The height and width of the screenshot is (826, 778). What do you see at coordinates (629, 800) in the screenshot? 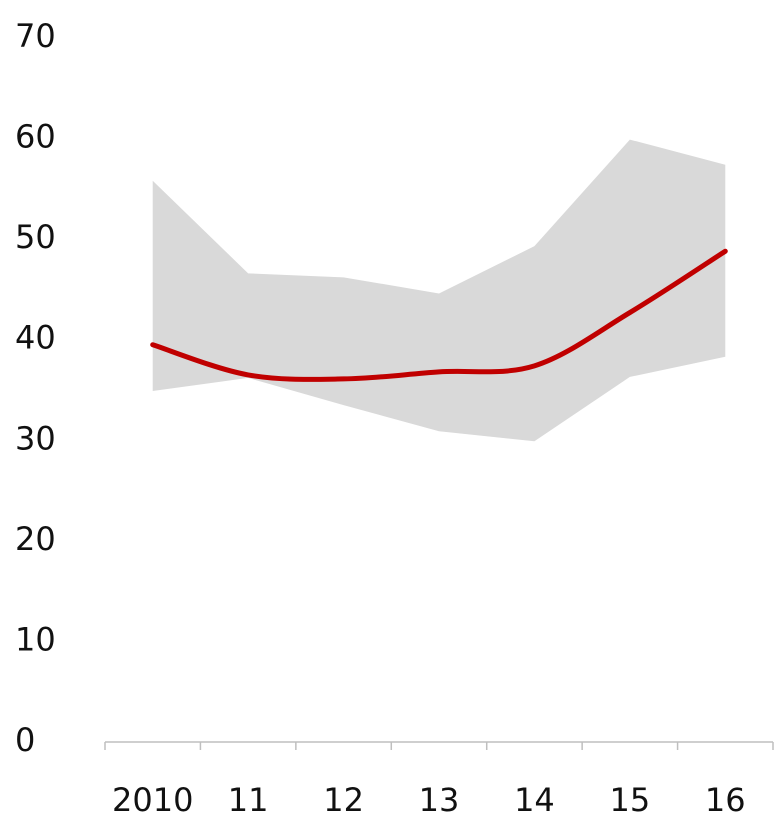
I see `x-tick-label: 15` at bounding box center [629, 800].